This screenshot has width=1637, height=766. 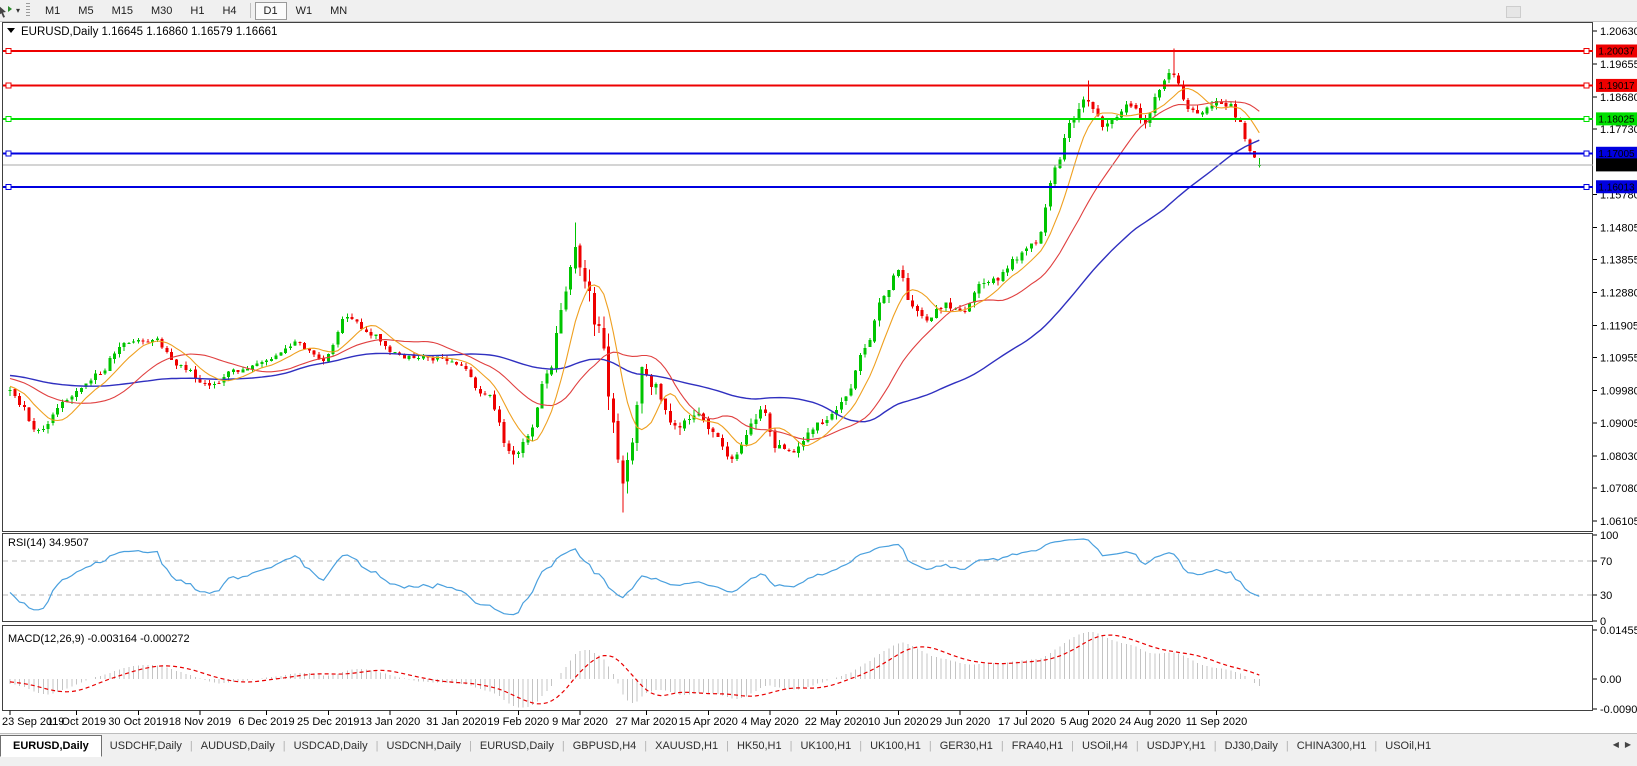 What do you see at coordinates (145, 746) in the screenshot?
I see `chart-tab-usdchf-daily: USDCHF,Daily` at bounding box center [145, 746].